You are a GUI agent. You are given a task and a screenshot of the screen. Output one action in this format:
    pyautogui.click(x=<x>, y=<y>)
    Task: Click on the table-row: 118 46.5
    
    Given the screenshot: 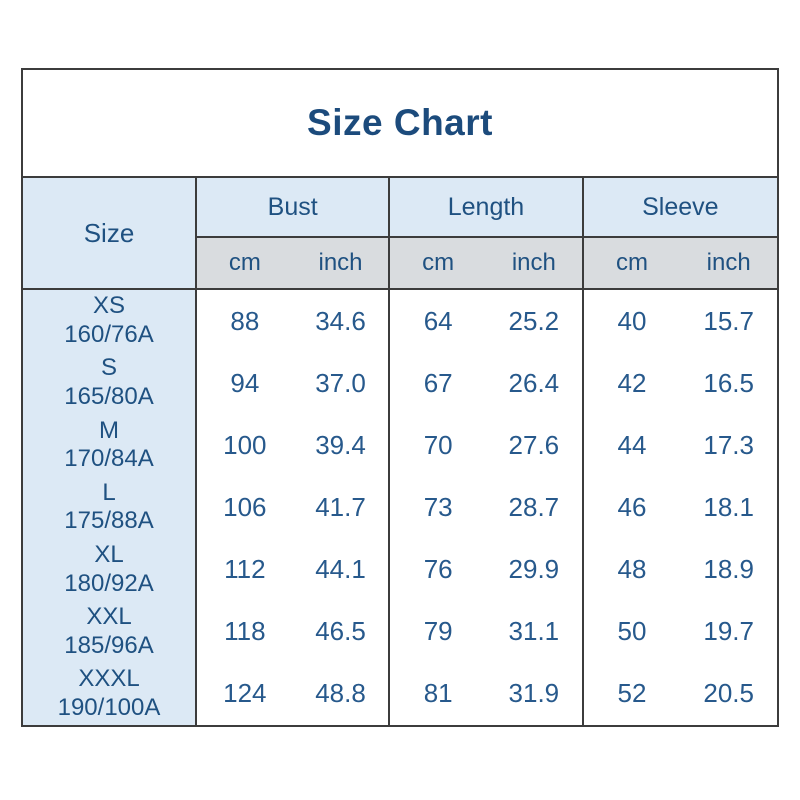 What is the action you would take?
    pyautogui.click(x=292, y=632)
    